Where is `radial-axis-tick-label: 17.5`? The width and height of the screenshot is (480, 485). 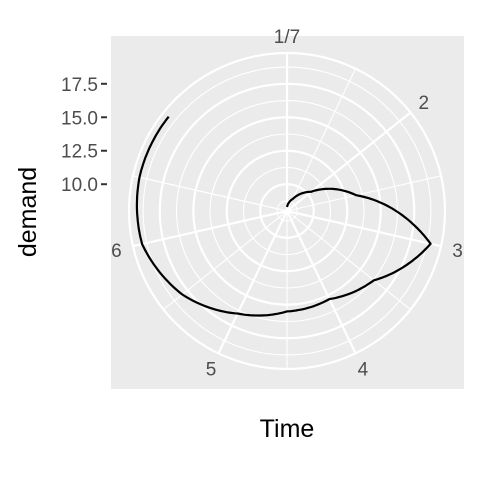 radial-axis-tick-label: 17.5 is located at coordinates (79, 85).